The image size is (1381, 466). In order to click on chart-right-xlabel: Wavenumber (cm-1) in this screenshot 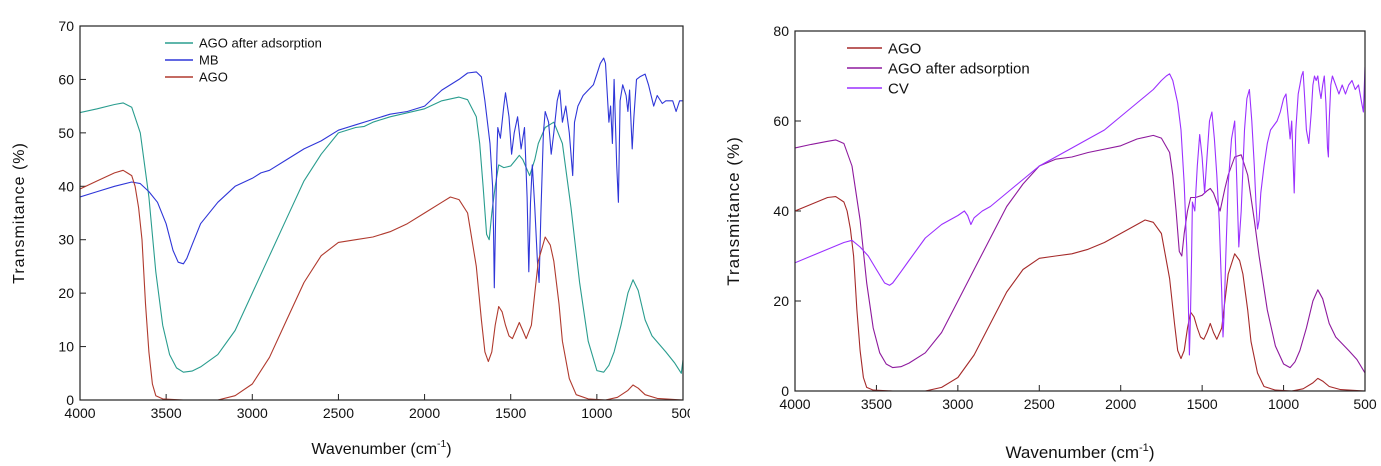, I will do `click(1079, 452)`.